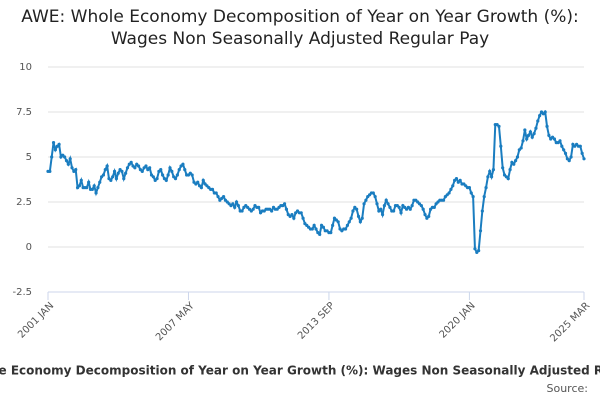 Image resolution: width=600 pixels, height=400 pixels. Describe the element at coordinates (24, 202) in the screenshot. I see `y-tick-label: 2.5` at that location.